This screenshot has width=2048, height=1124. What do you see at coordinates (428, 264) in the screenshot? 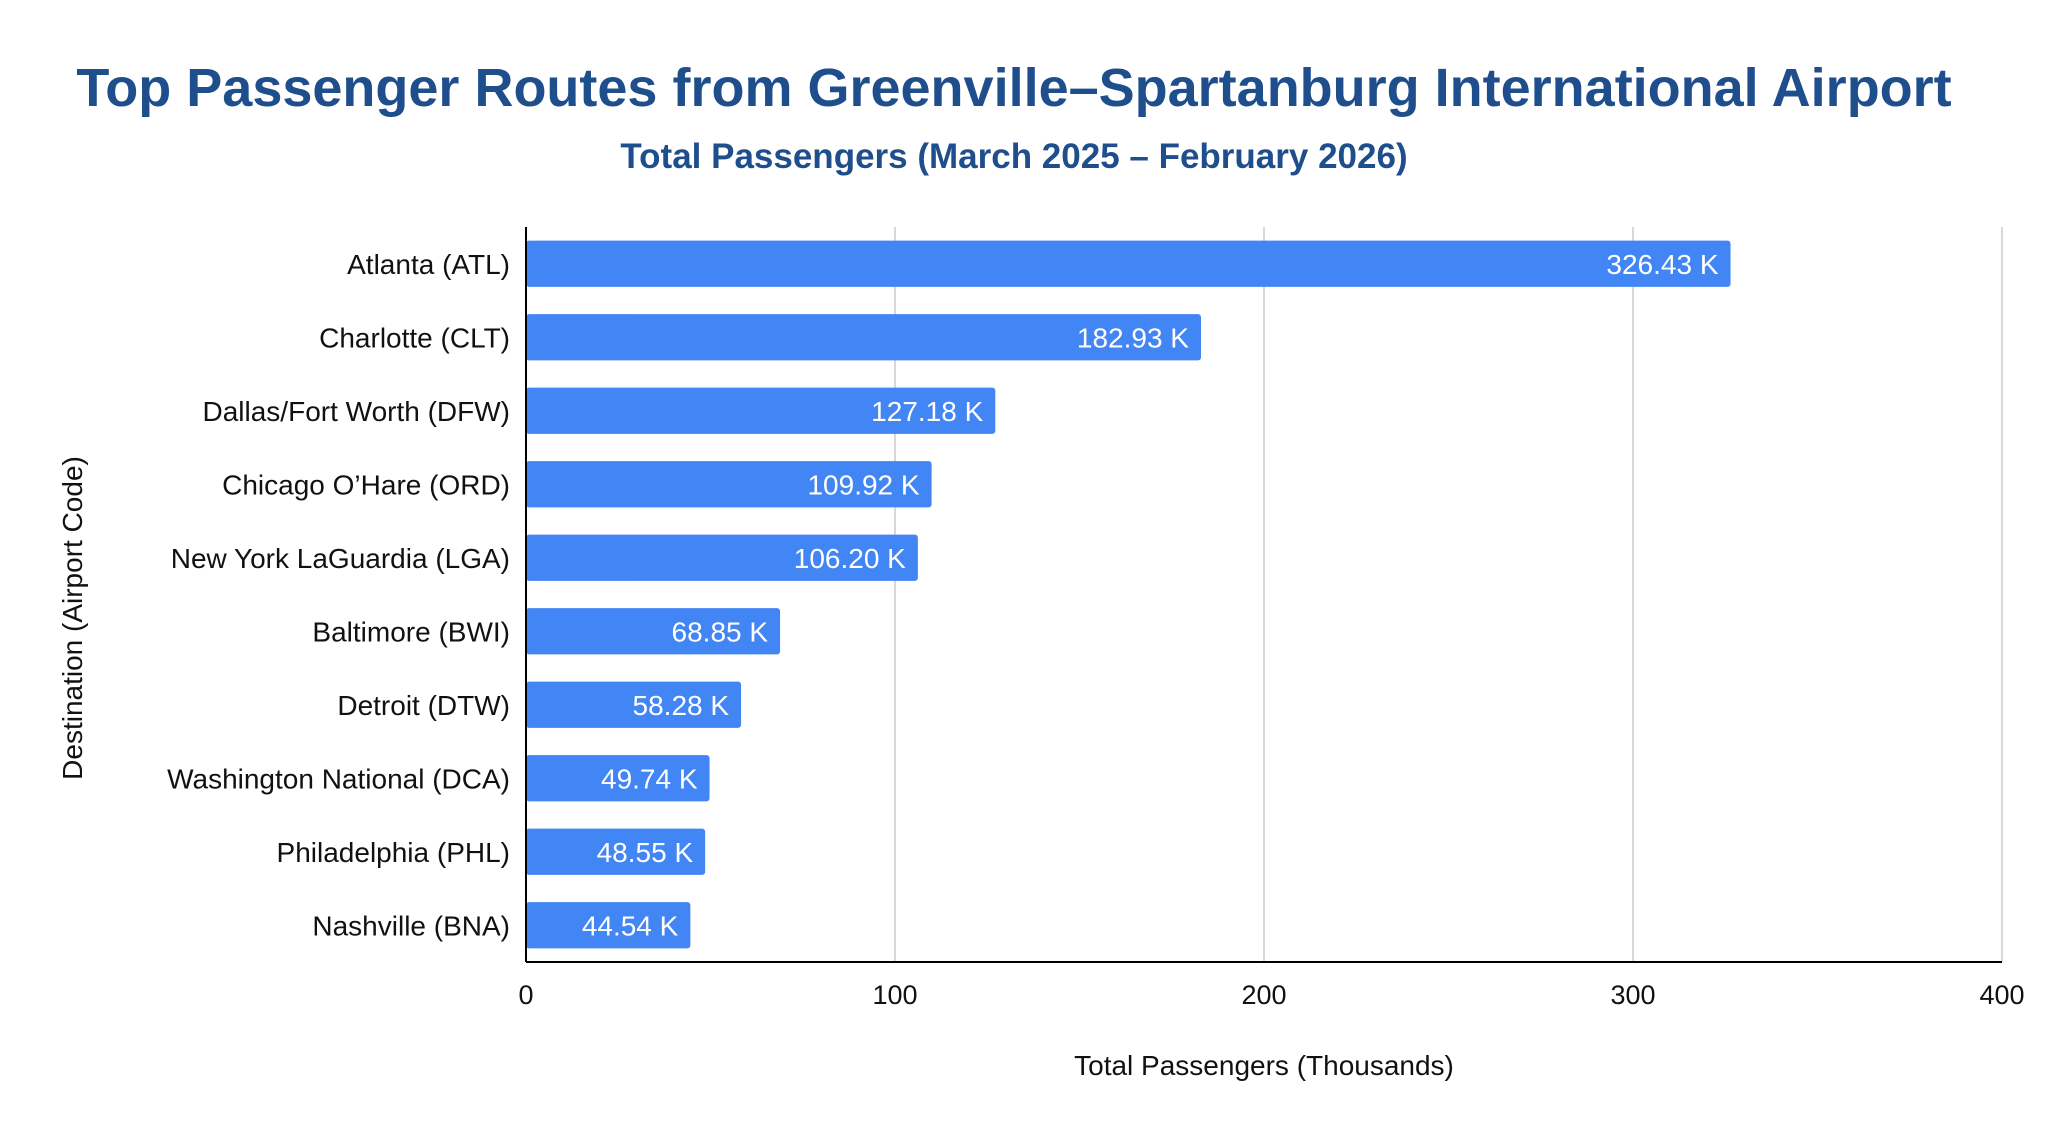
I see `category-label: Atlanta (ATL)` at bounding box center [428, 264].